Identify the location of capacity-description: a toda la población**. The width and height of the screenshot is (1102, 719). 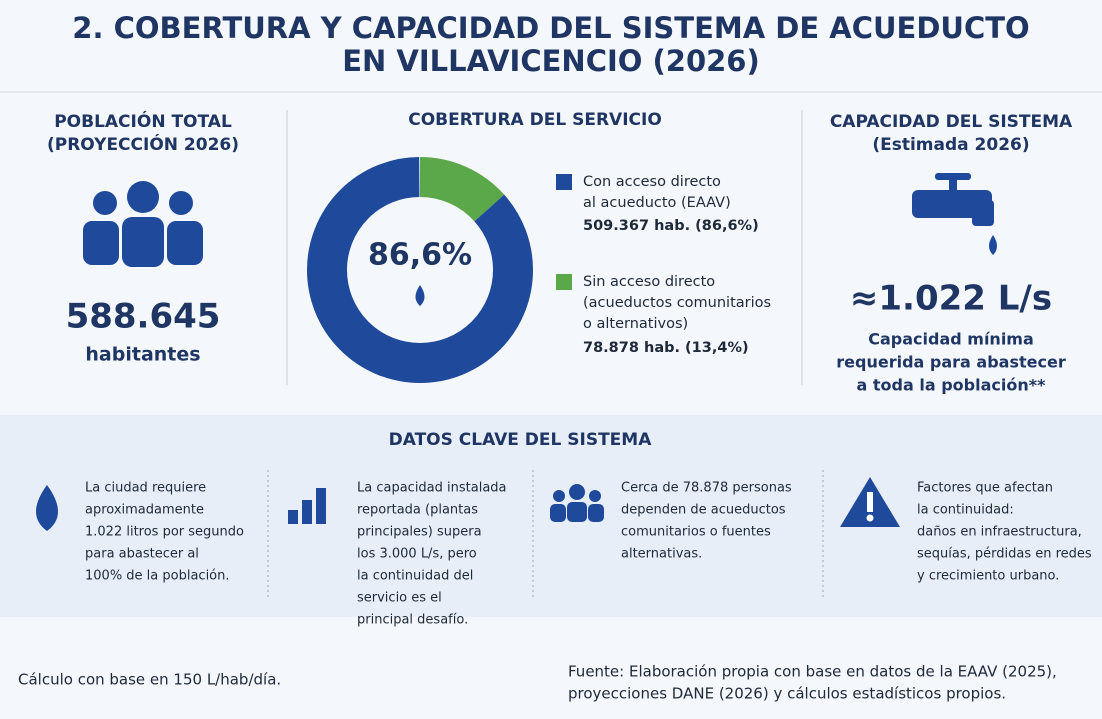
(952, 385).